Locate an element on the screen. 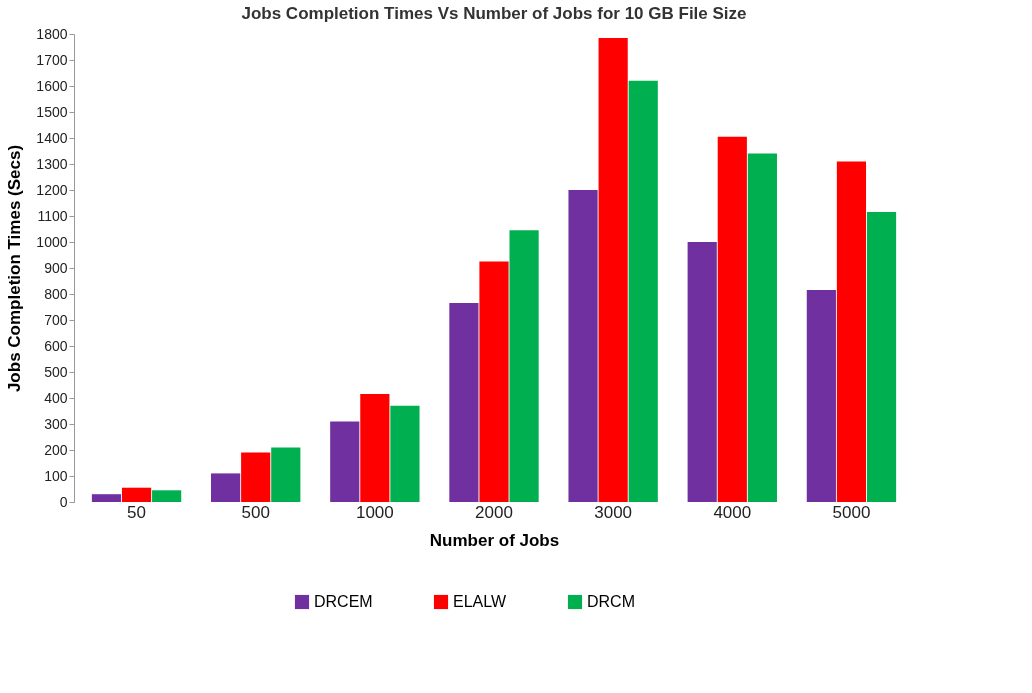 The image size is (1032, 693). y-tick-label: 1600 is located at coordinates (52, 85).